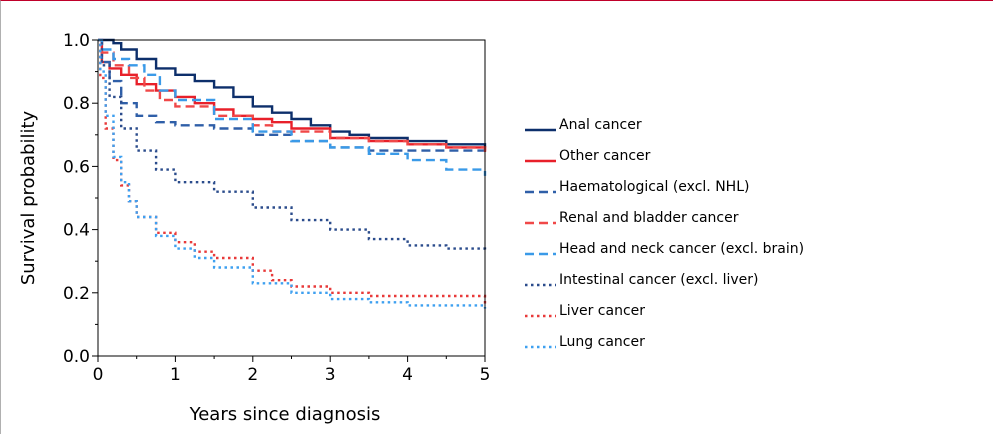 The height and width of the screenshot is (434, 993). What do you see at coordinates (252, 375) in the screenshot?
I see `x-tick-label: 2` at bounding box center [252, 375].